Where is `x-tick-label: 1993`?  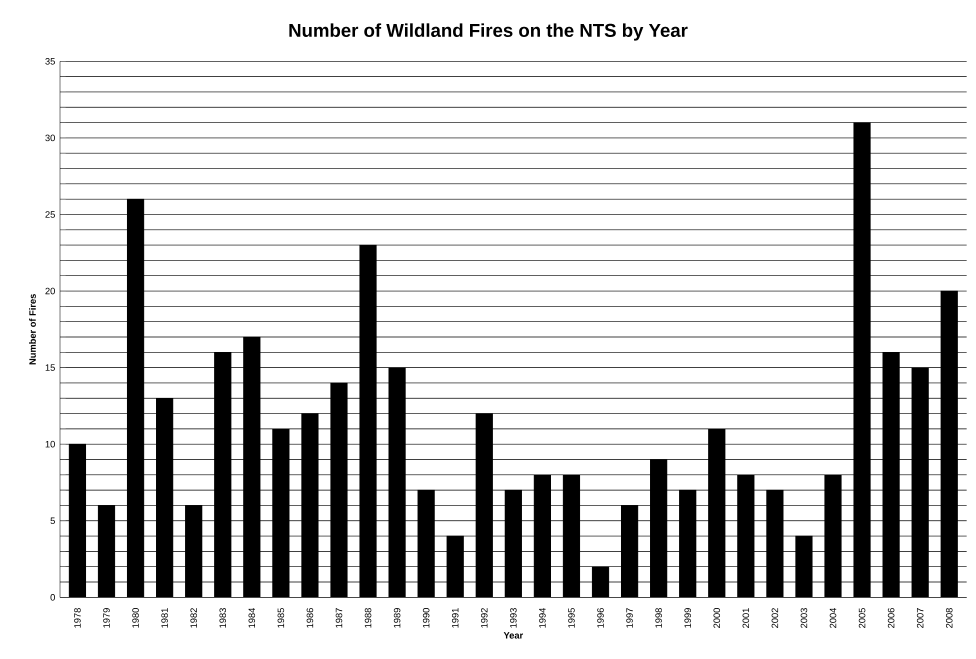
x-tick-label: 1993 is located at coordinates (513, 618).